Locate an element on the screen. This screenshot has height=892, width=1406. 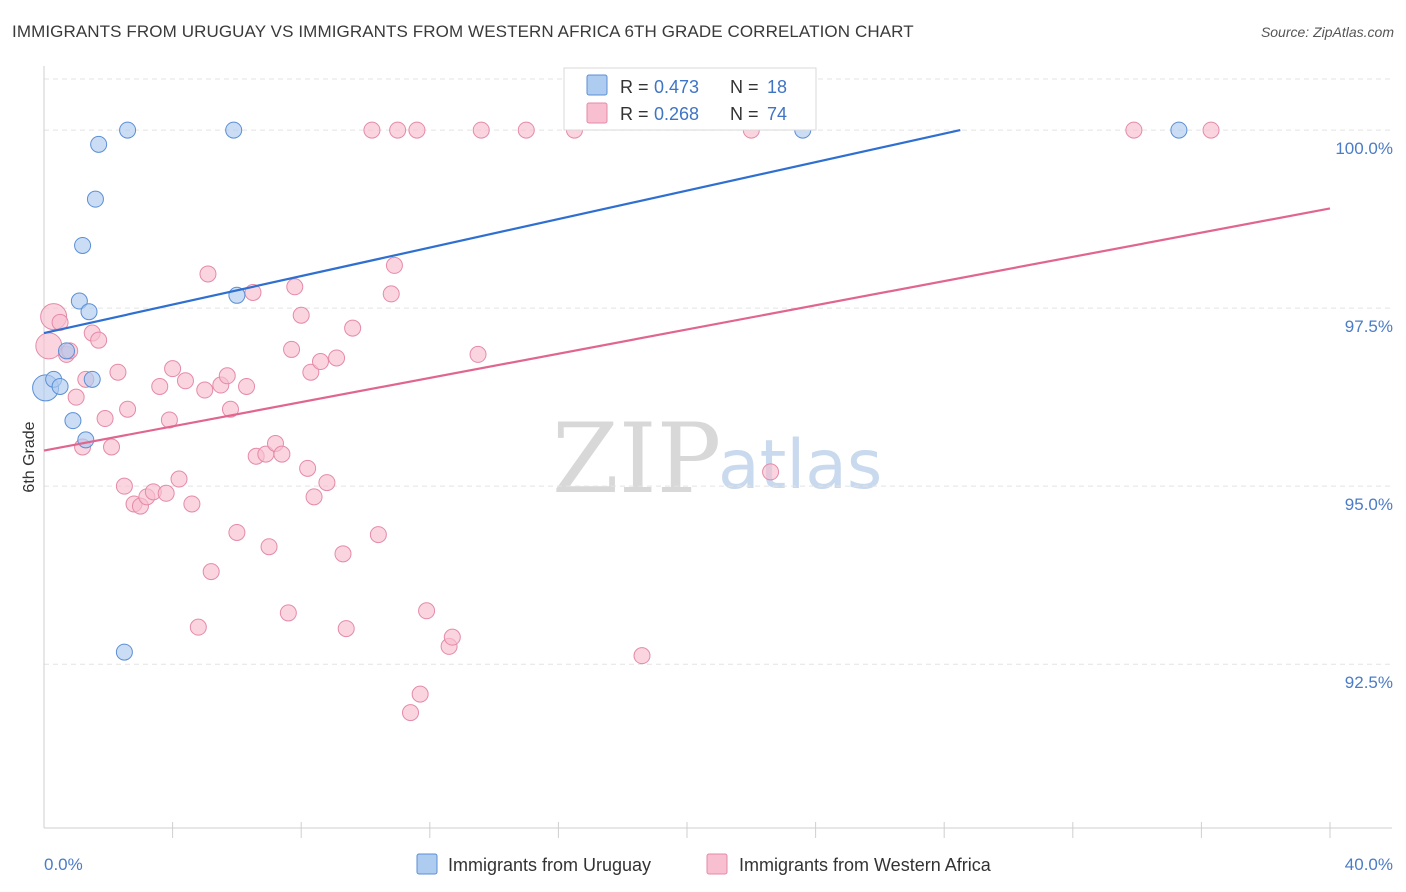
y-tick-label: 95.0% is located at coordinates (1369, 504).